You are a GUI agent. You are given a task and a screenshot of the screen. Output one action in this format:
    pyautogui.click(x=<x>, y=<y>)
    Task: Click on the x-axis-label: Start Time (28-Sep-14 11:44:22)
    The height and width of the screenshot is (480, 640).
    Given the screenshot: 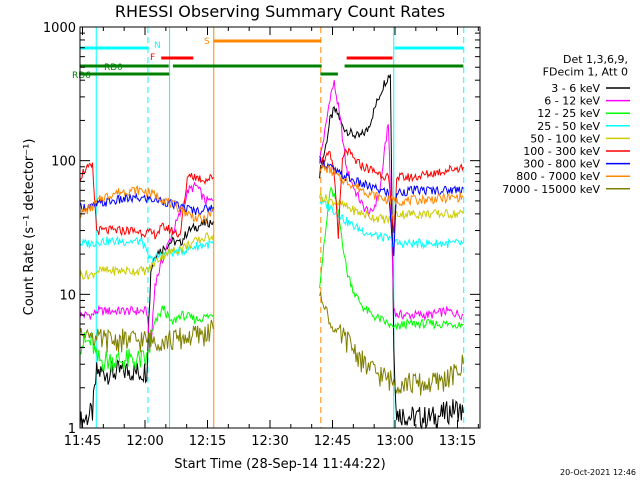 What is the action you would take?
    pyautogui.click(x=279, y=464)
    